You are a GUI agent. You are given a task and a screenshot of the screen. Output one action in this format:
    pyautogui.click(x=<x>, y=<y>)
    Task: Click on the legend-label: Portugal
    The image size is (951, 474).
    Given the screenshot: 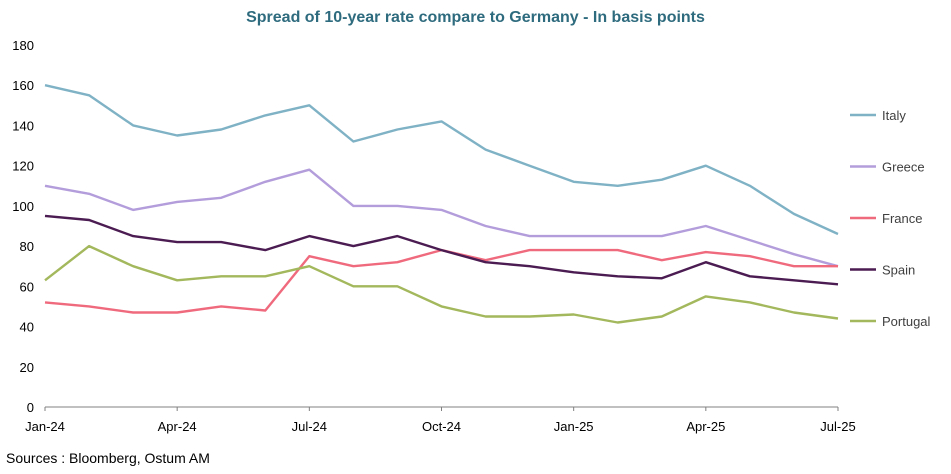 What is the action you would take?
    pyautogui.click(x=906, y=321)
    